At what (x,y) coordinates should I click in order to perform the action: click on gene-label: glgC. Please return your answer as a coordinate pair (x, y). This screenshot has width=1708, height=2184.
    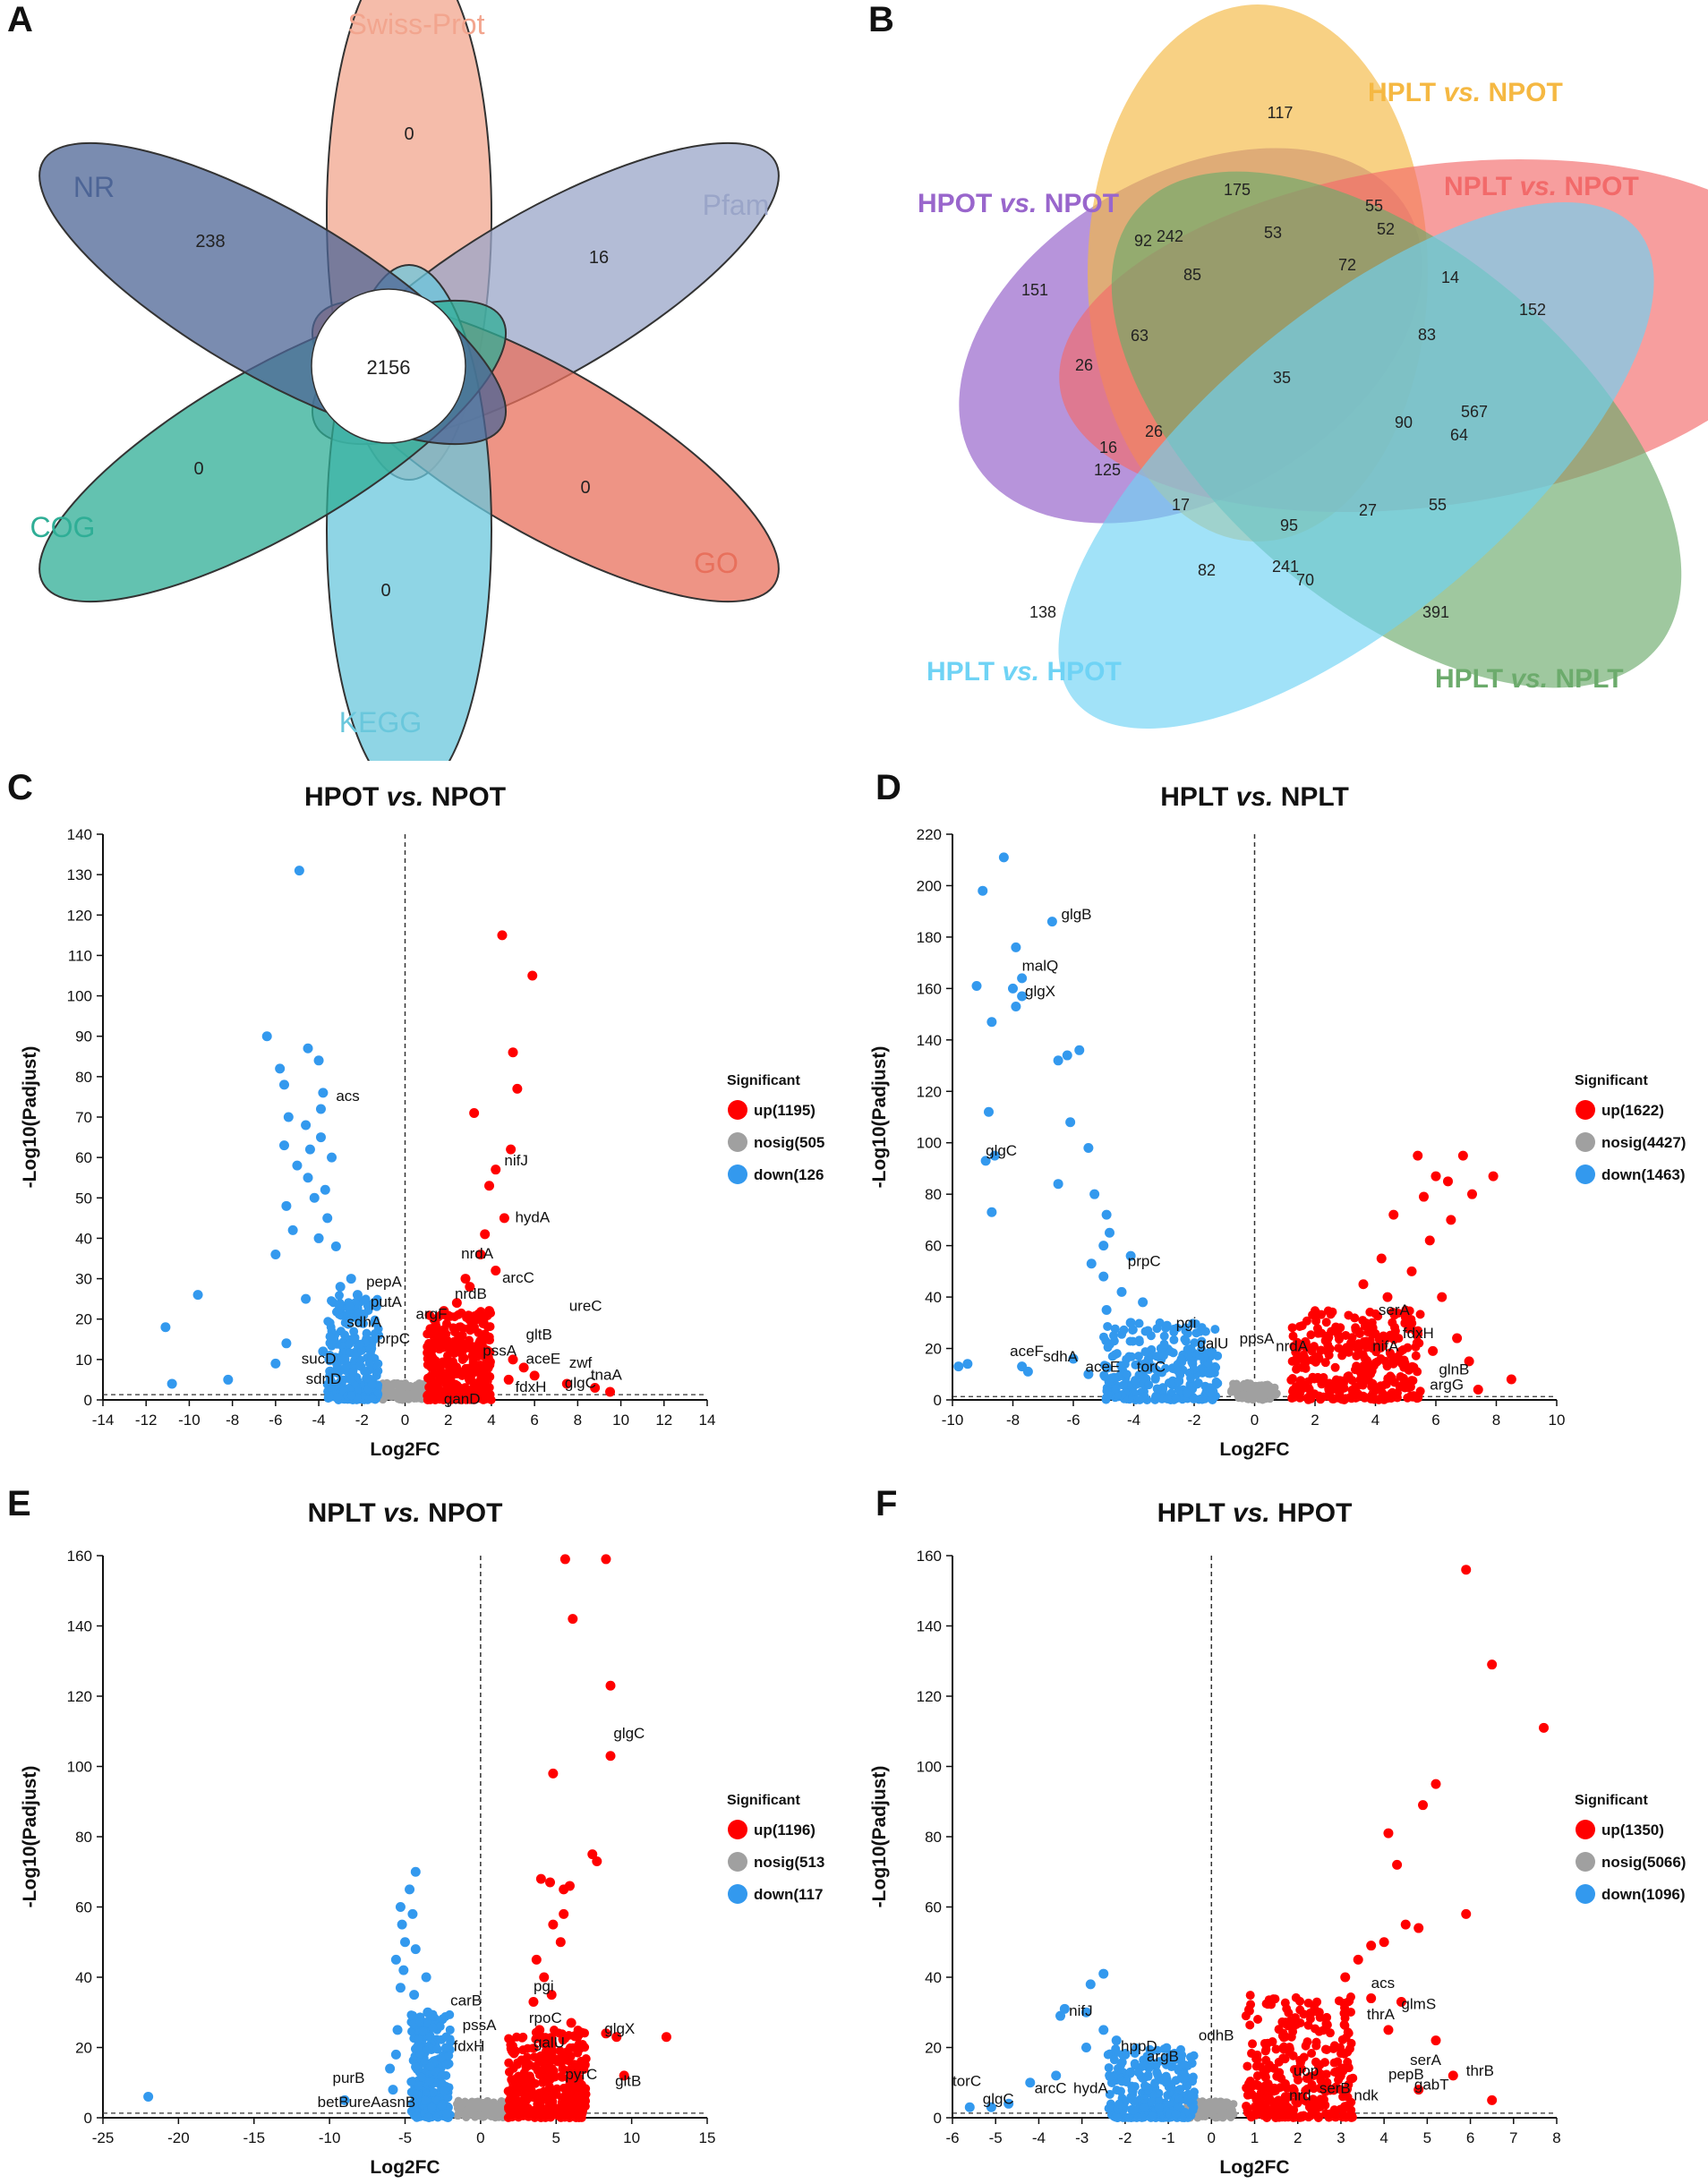
    Looking at the image, I should click on (629, 1733).